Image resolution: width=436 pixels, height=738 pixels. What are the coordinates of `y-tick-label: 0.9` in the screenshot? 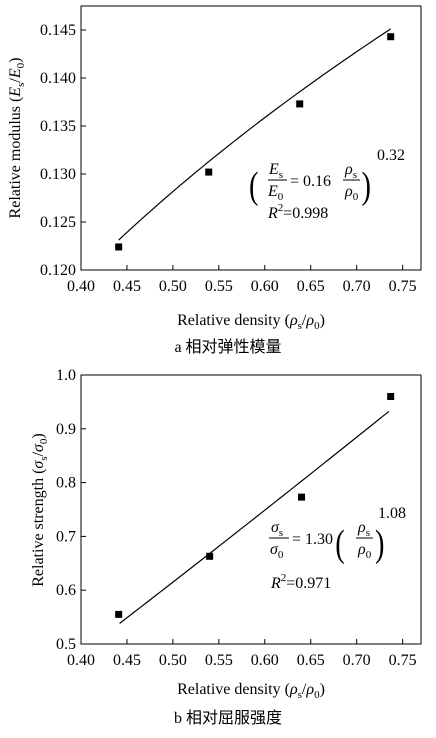 It's located at (66, 429).